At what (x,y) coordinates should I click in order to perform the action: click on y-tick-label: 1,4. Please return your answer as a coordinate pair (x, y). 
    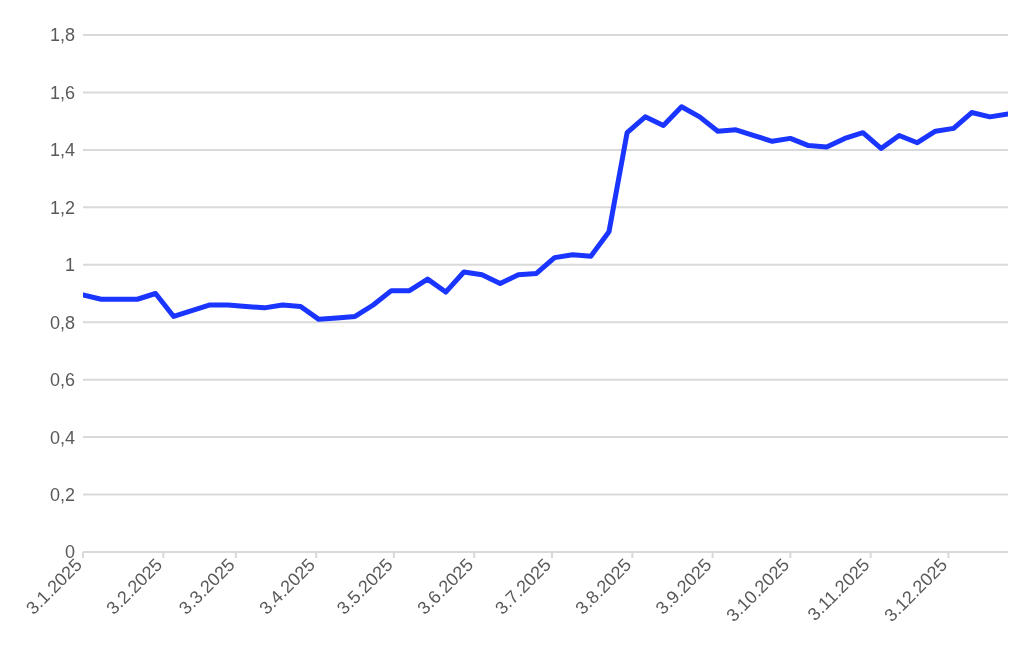
    Looking at the image, I should click on (62, 150).